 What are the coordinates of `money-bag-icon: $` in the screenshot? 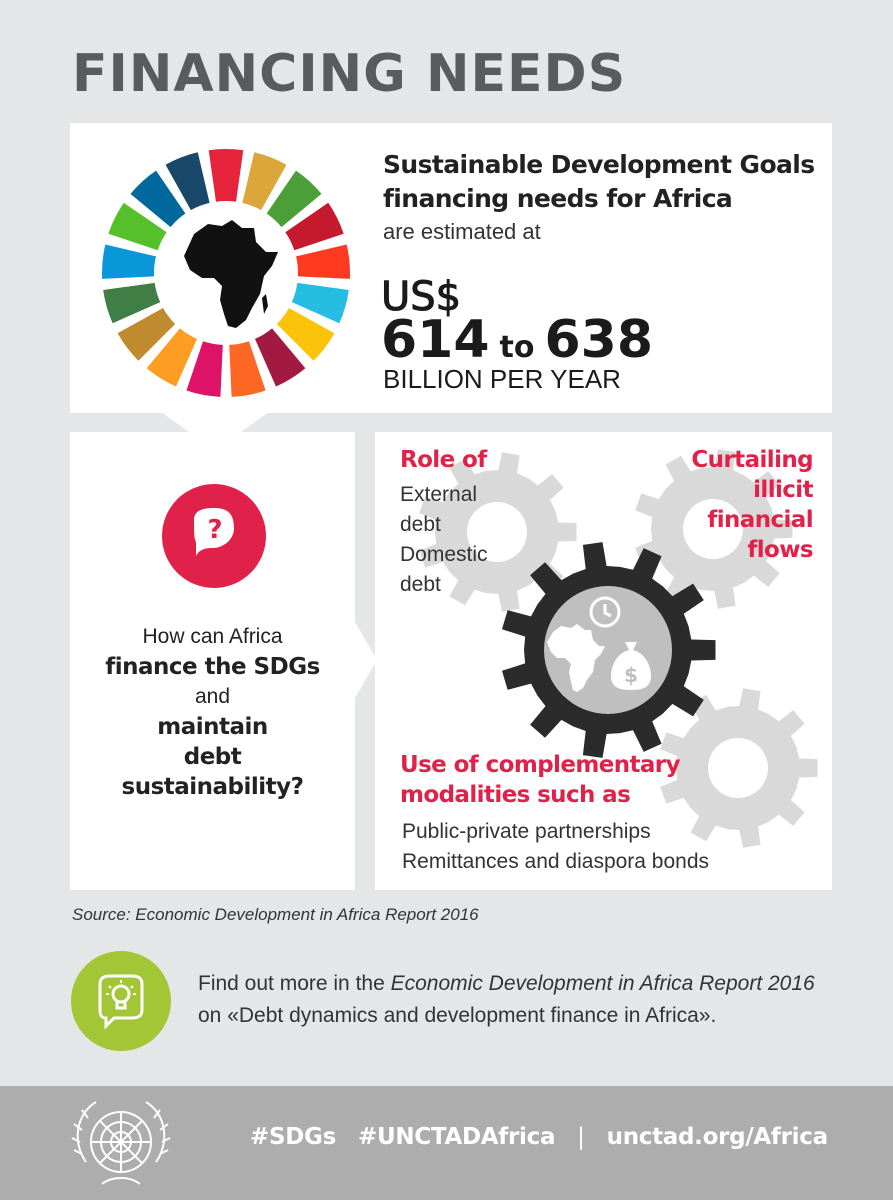 It's located at (631, 666).